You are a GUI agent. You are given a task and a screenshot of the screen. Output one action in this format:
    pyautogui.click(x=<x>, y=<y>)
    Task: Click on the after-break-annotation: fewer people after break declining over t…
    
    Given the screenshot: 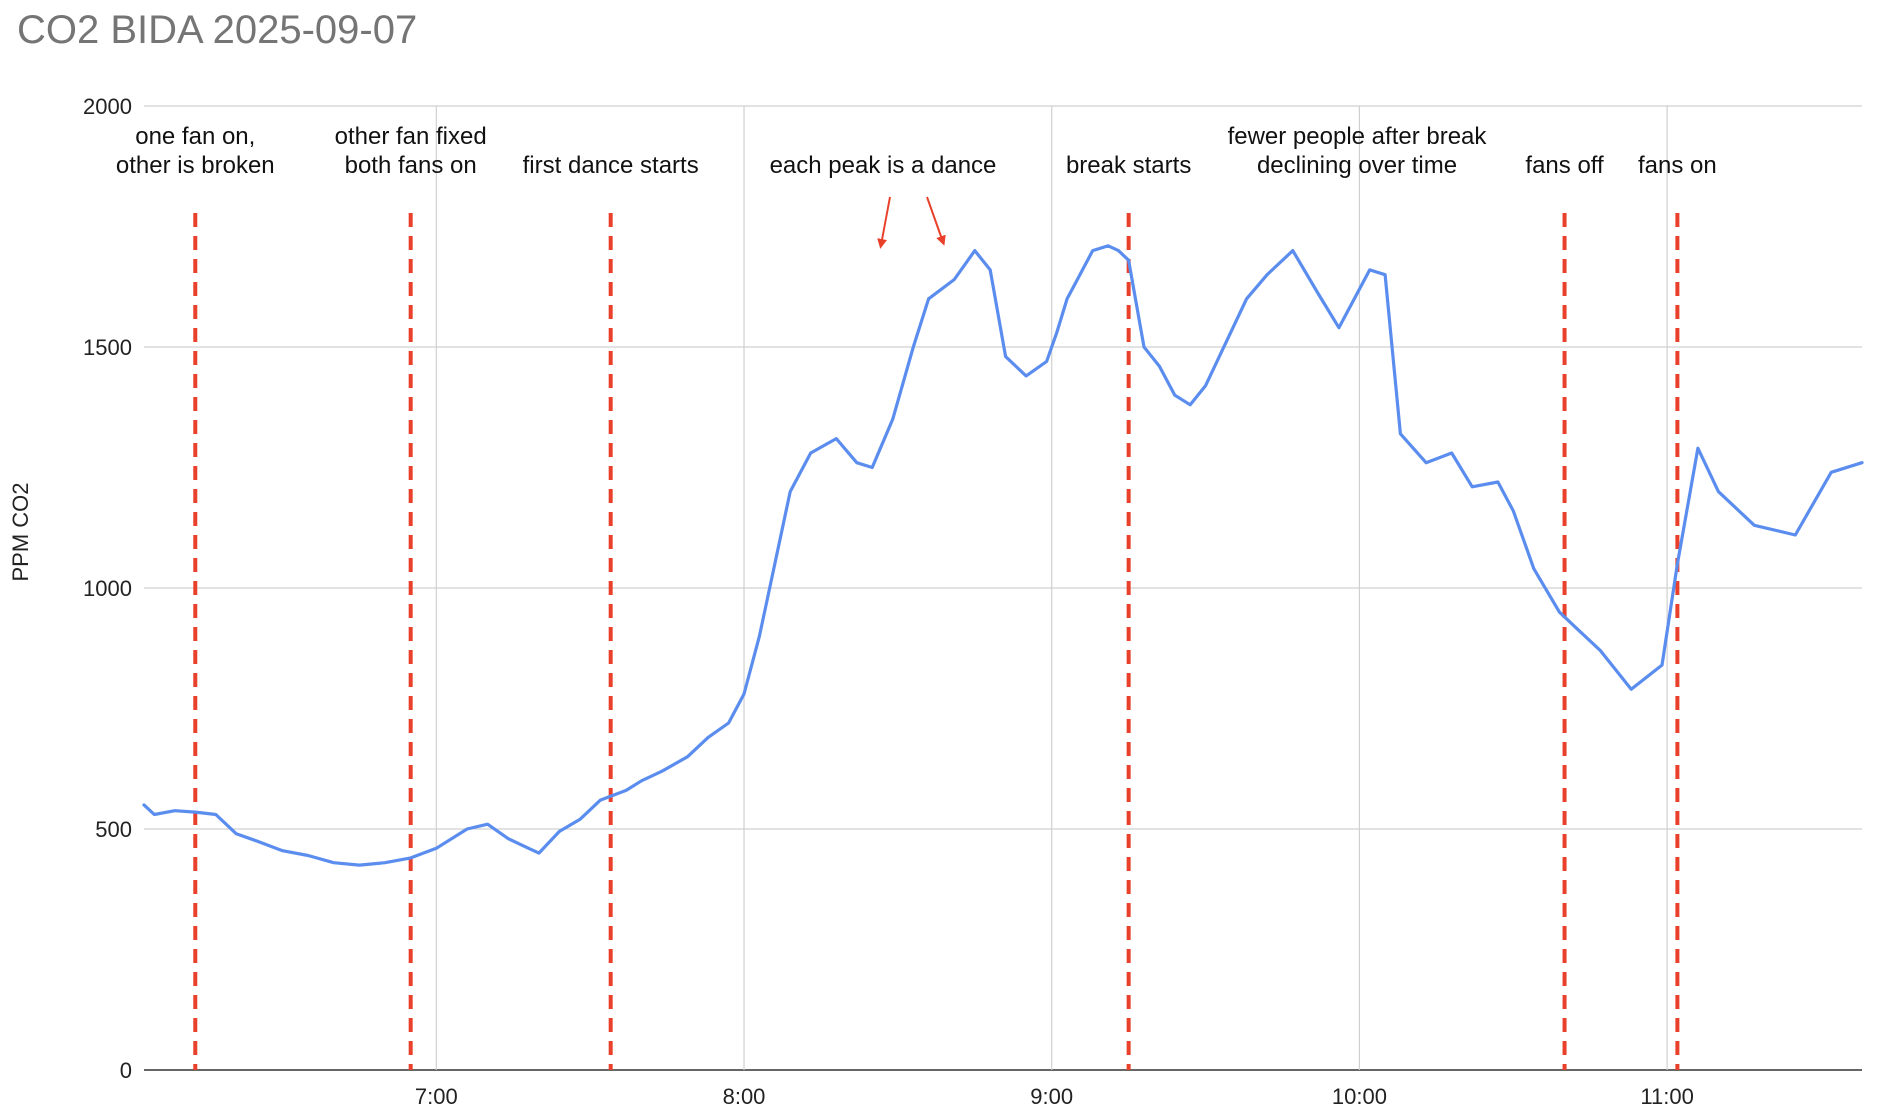 What is the action you would take?
    pyautogui.click(x=1358, y=151)
    